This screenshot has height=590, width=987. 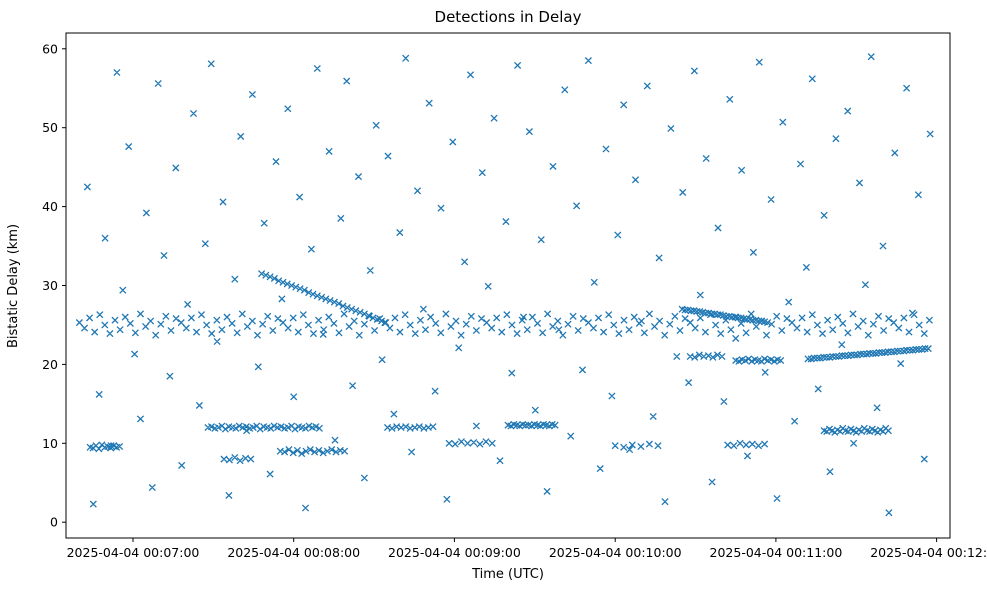 I want to click on y-tick-label: 10, so click(x=50, y=443).